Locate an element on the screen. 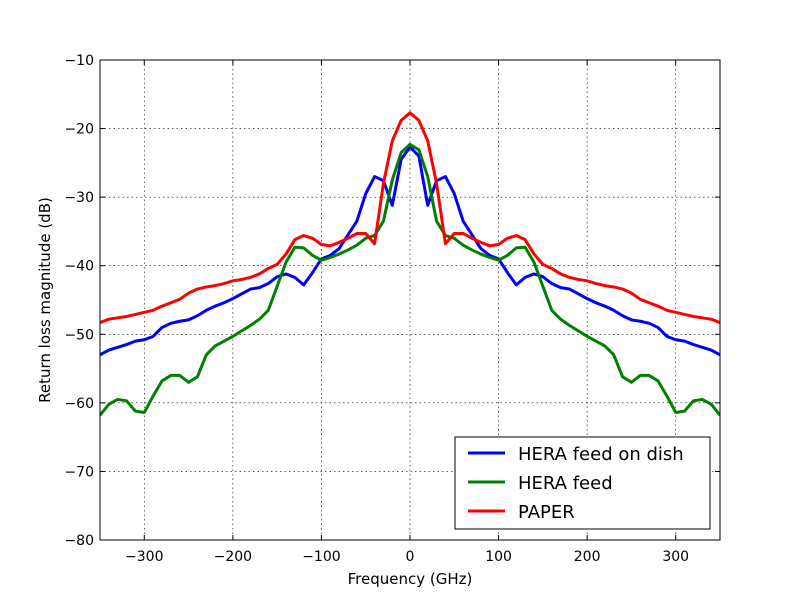 This screenshot has width=800, height=600. legend-label-hera-feed-on-dish: HERA feed on dish is located at coordinates (601, 454).